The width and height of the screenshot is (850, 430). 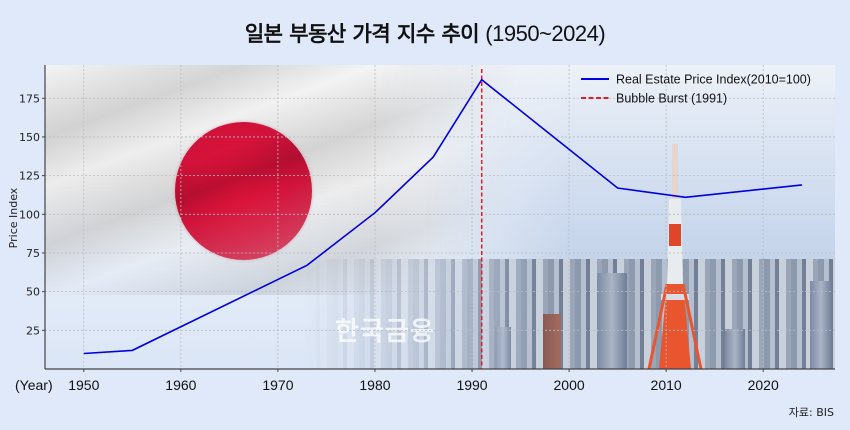 I want to click on source-note: 자료: BIS, so click(x=811, y=412).